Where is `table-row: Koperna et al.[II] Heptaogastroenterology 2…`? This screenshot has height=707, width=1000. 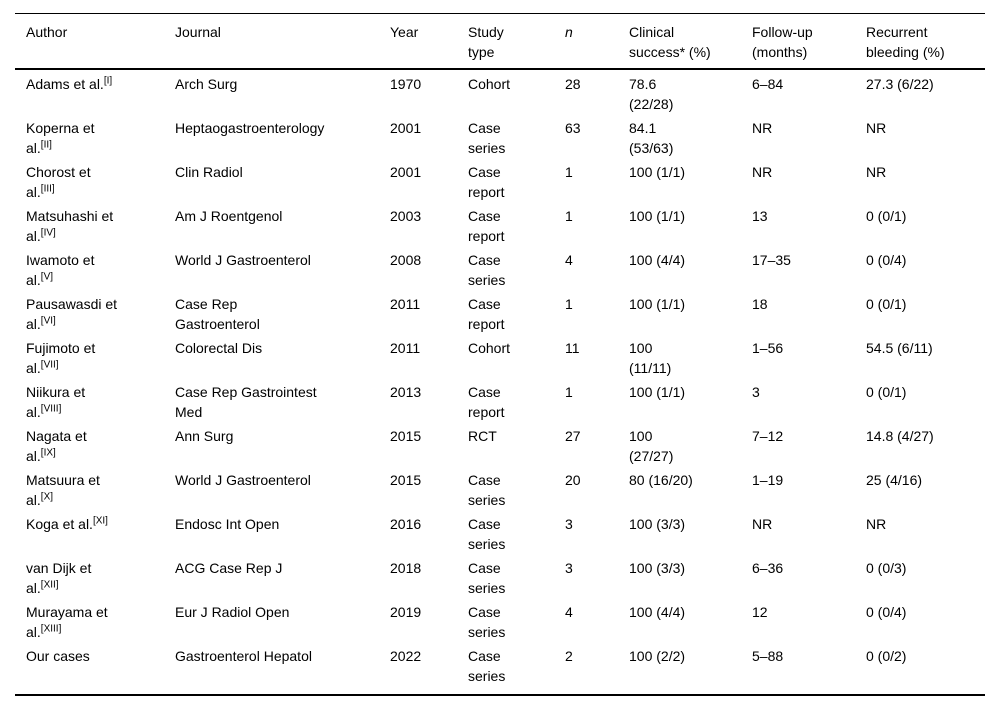 table-row: Koperna et al.[II] Heptaogastroenterology 2… is located at coordinates (500, 136).